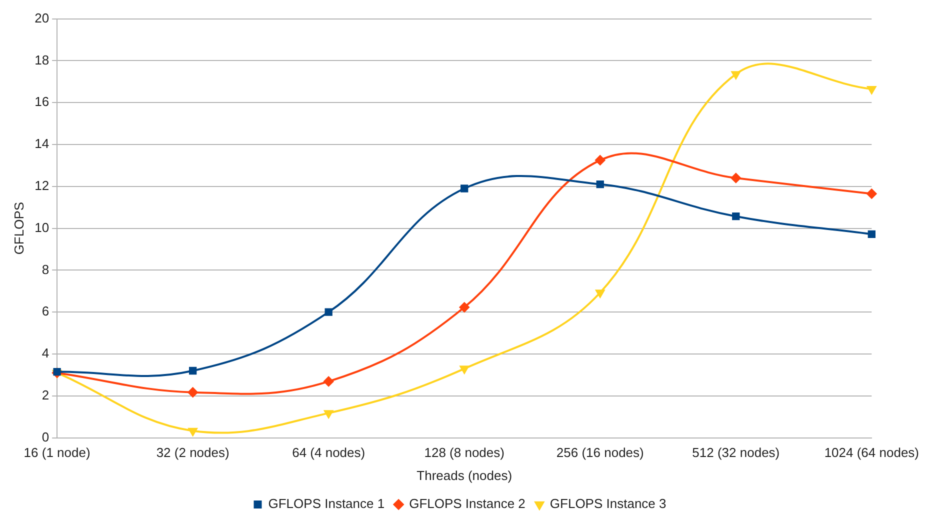  Describe the element at coordinates (42, 60) in the screenshot. I see `y-tick-label: 18` at that location.